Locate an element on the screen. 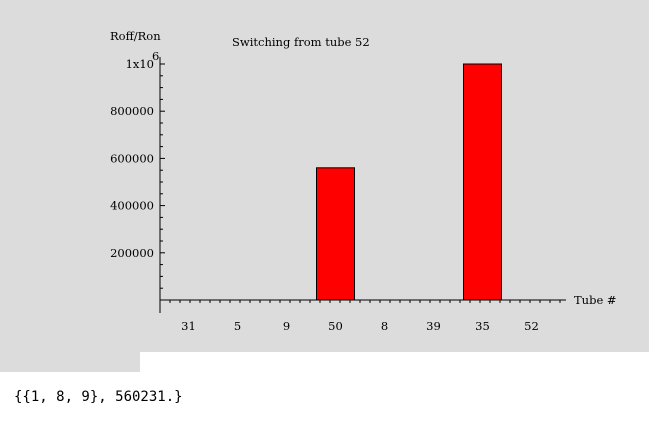 Image resolution: width=649 pixels, height=423 pixels. x-tick-label-8: 8 is located at coordinates (384, 326).